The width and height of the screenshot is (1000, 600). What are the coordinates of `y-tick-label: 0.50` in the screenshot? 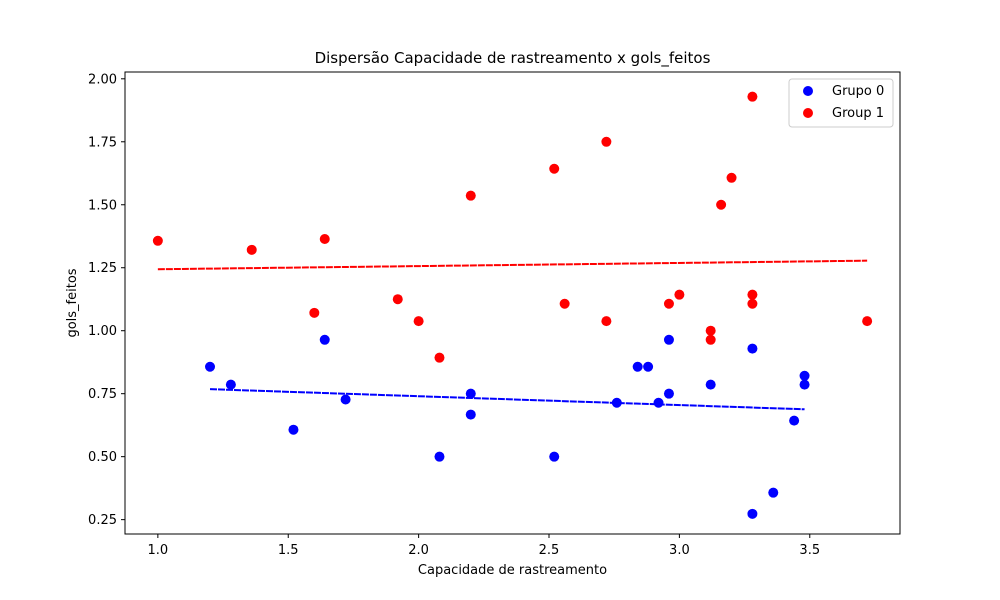 It's located at (102, 457).